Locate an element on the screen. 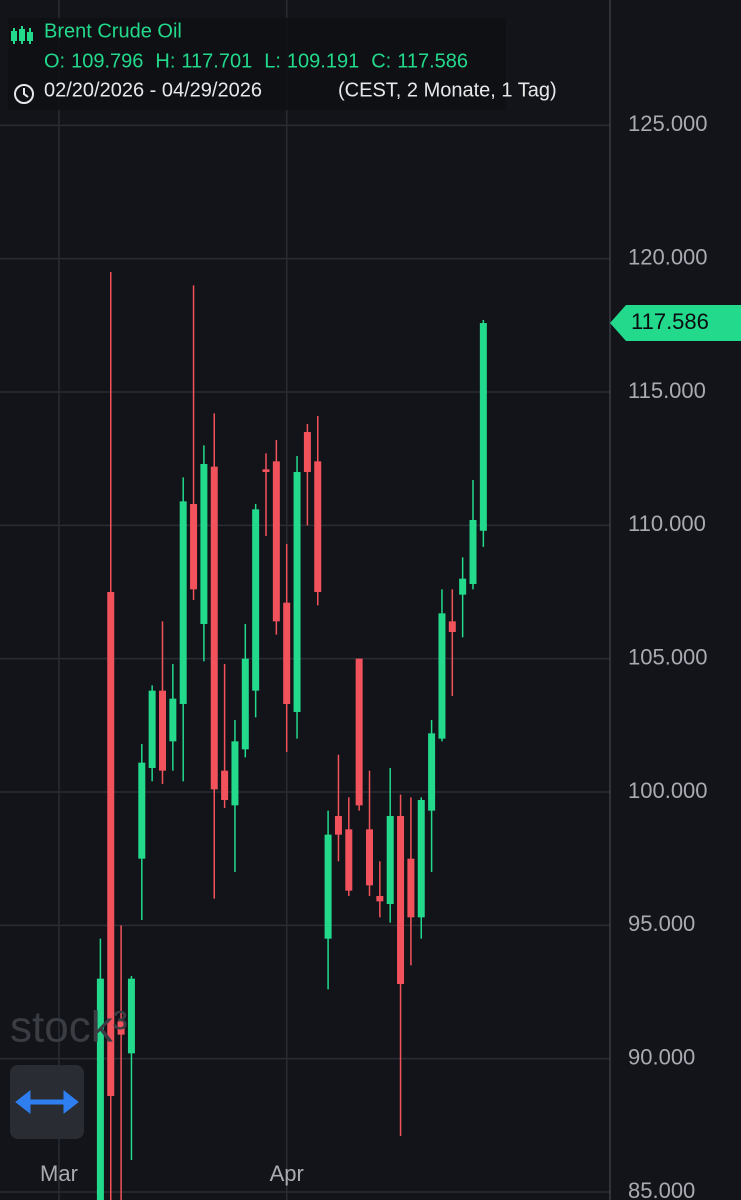  y-tick-label: 100.000 is located at coordinates (668, 790).